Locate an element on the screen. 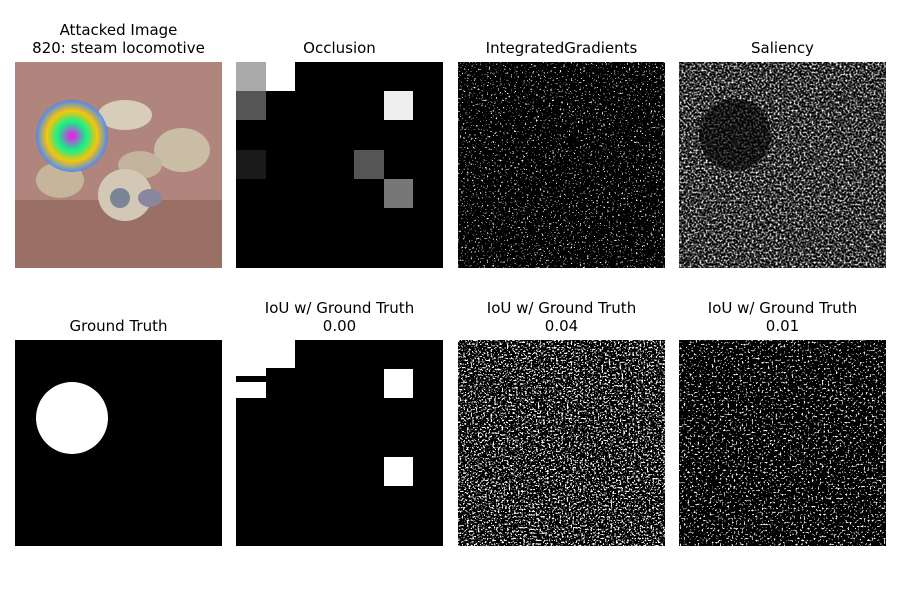  saliency-mask is located at coordinates (782, 443).